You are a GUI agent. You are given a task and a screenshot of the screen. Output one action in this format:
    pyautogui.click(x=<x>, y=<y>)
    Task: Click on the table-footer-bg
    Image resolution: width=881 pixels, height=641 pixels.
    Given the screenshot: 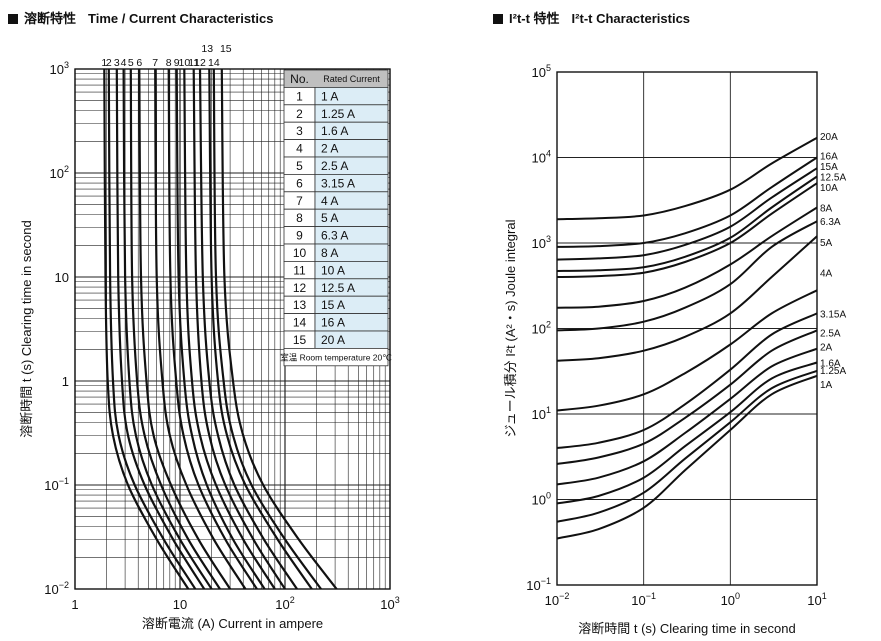 What is the action you would take?
    pyautogui.click(x=336, y=357)
    